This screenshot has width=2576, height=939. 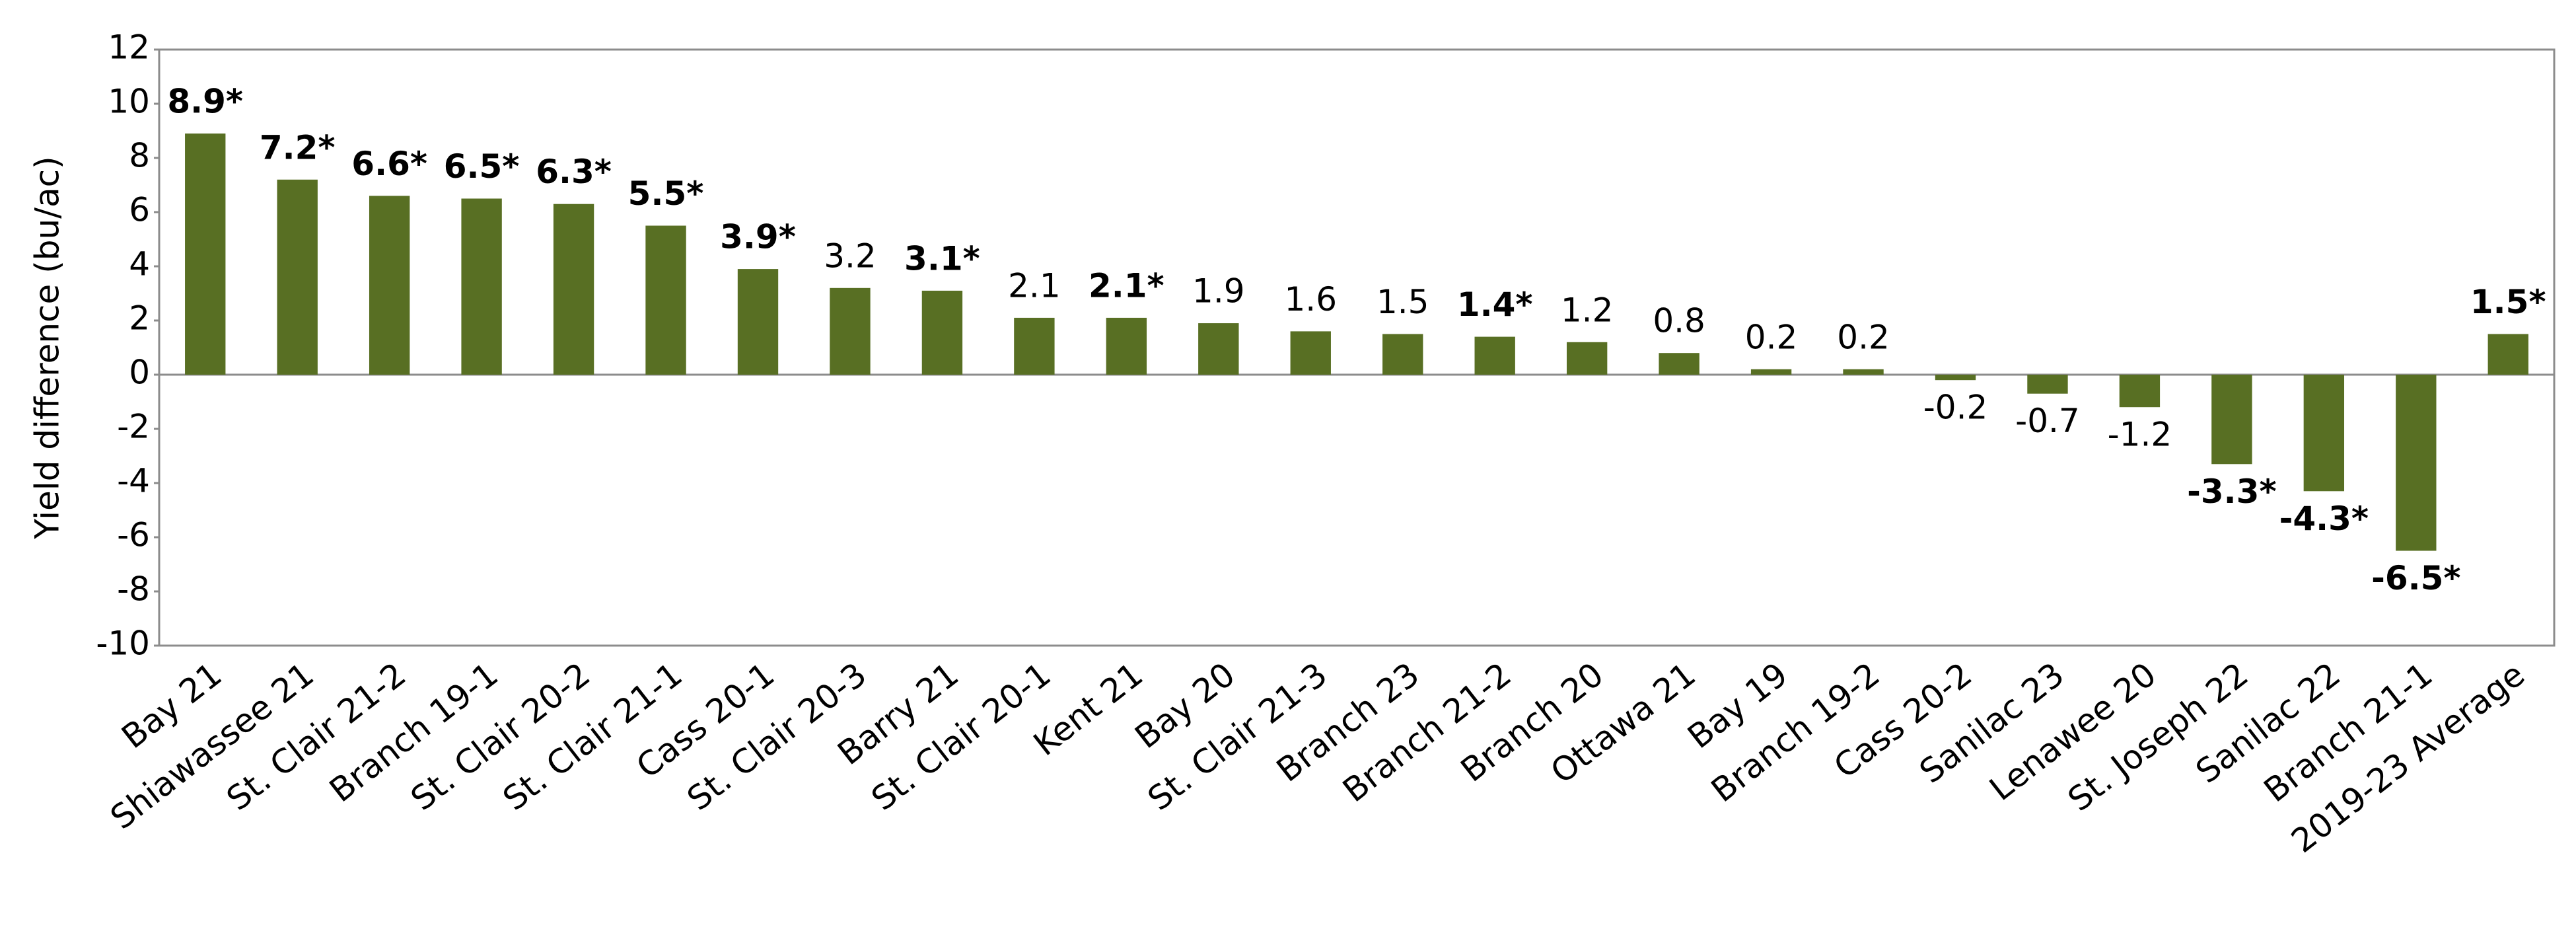 What do you see at coordinates (1034, 286) in the screenshot?
I see `value-label: 2.1` at bounding box center [1034, 286].